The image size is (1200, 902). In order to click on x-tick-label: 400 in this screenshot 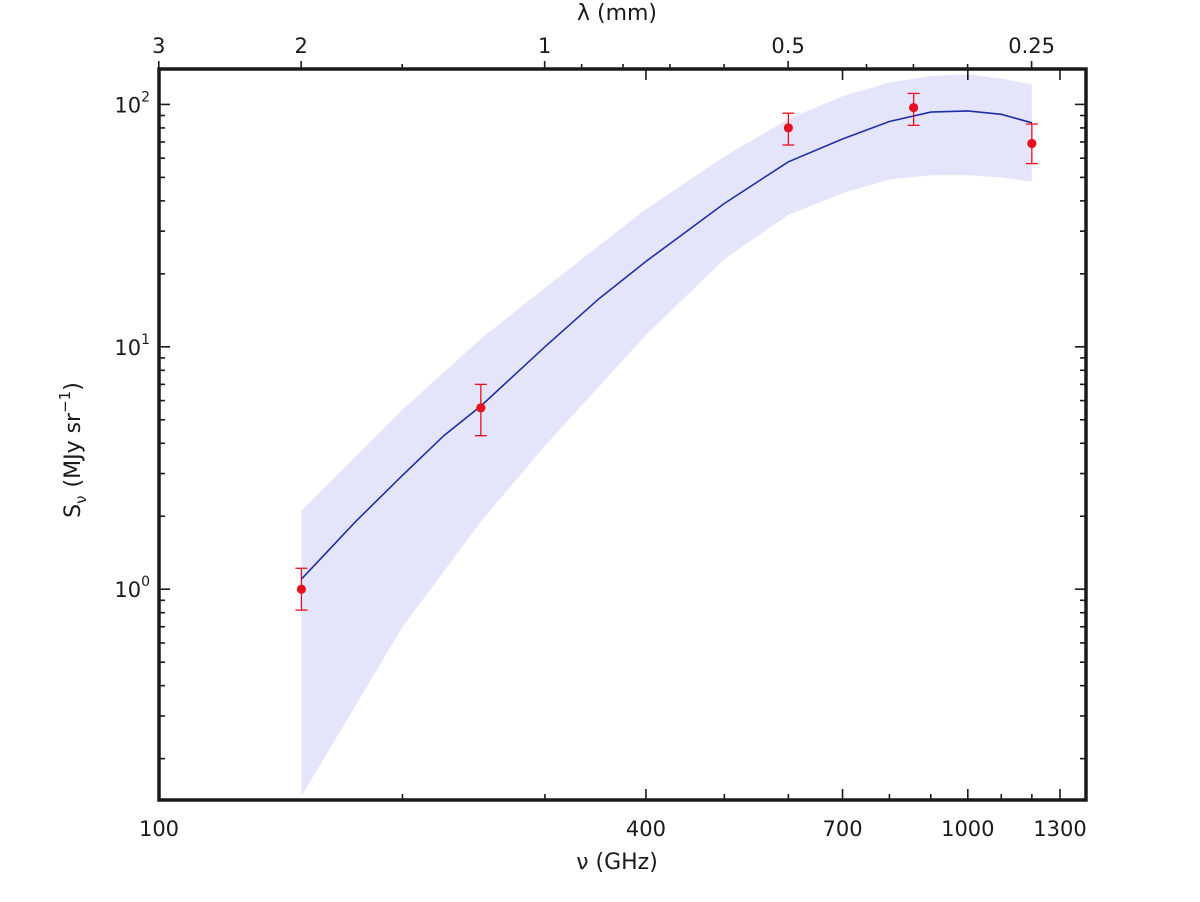, I will do `click(646, 829)`.